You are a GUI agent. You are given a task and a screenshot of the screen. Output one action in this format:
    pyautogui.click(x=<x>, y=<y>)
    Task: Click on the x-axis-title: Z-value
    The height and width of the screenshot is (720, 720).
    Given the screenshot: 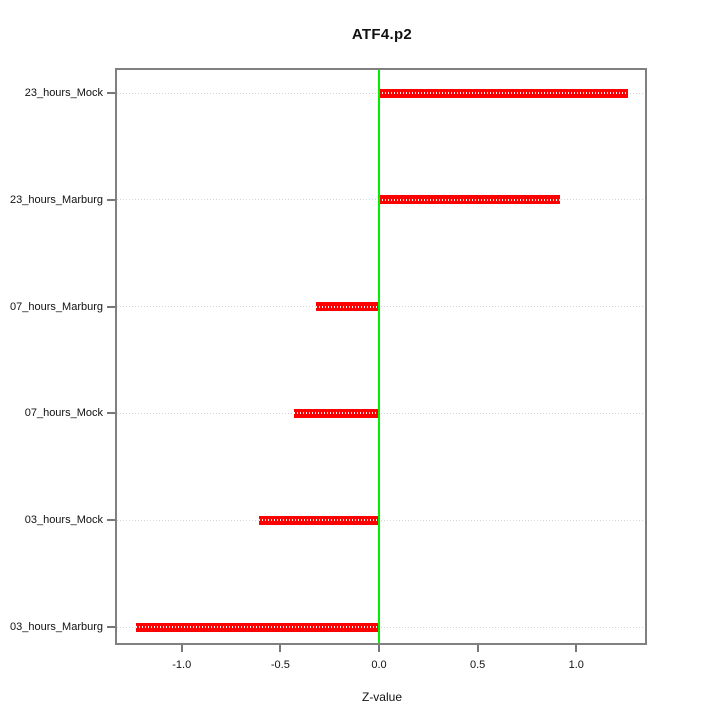 What is the action you would take?
    pyautogui.click(x=381, y=697)
    